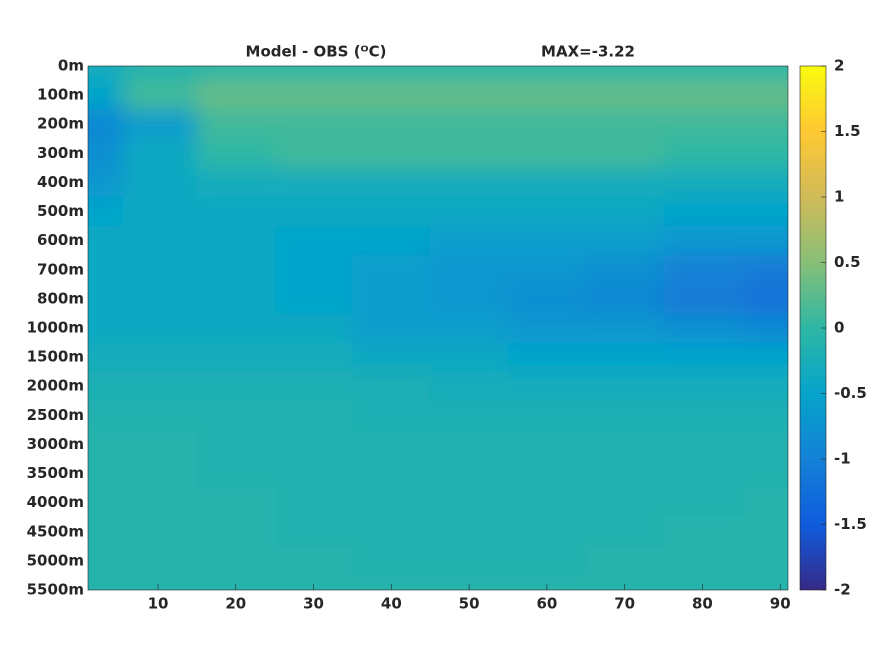 This screenshot has width=875, height=656. I want to click on y-tick-label: 600m, so click(60, 240).